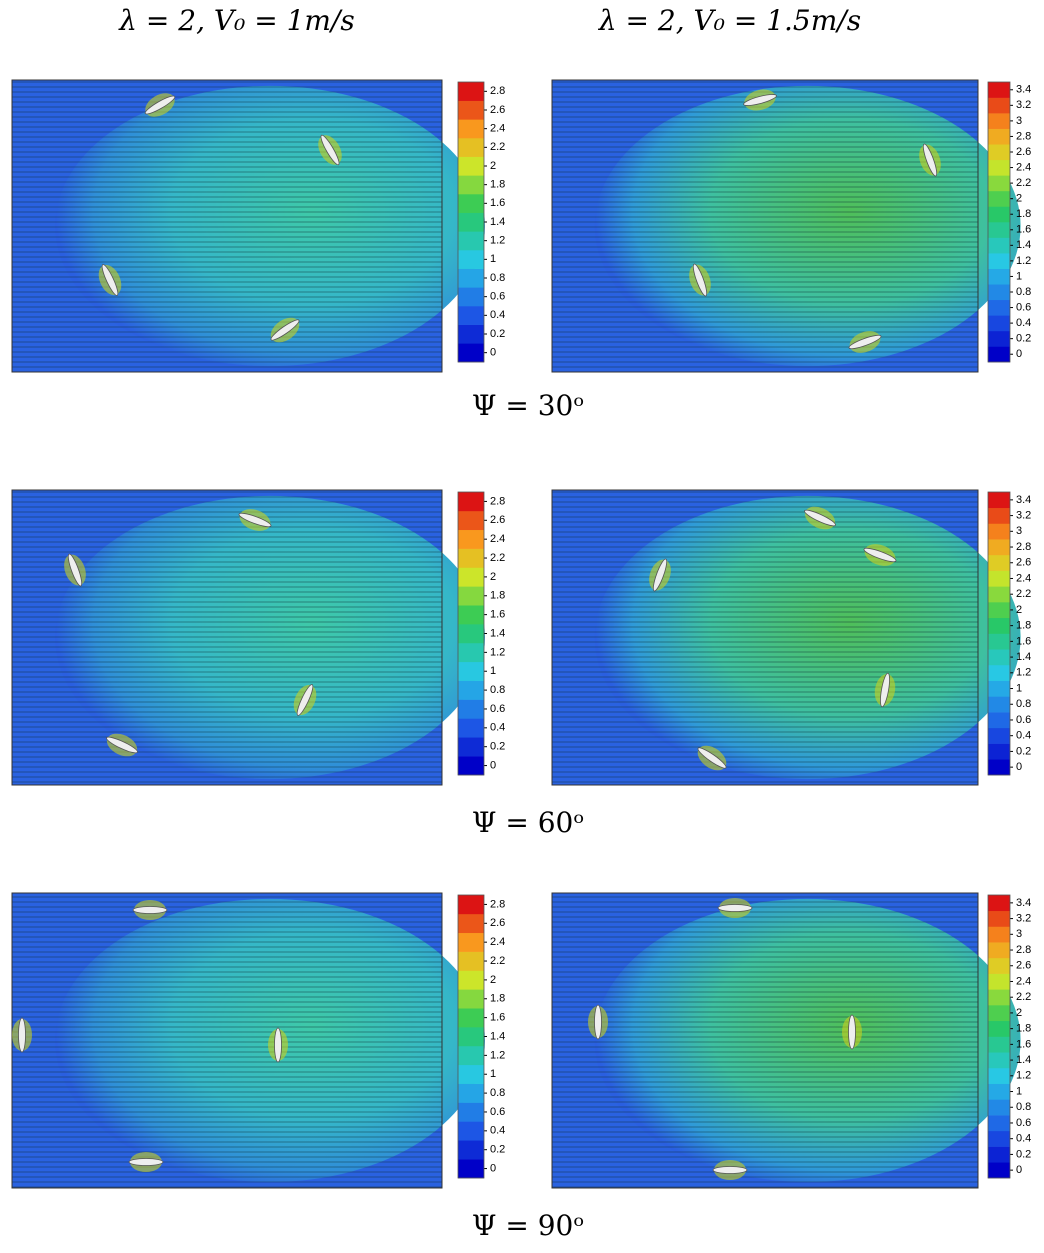  Describe the element at coordinates (497, 278) in the screenshot. I see `colorbar-tick-label: 0.8` at that location.